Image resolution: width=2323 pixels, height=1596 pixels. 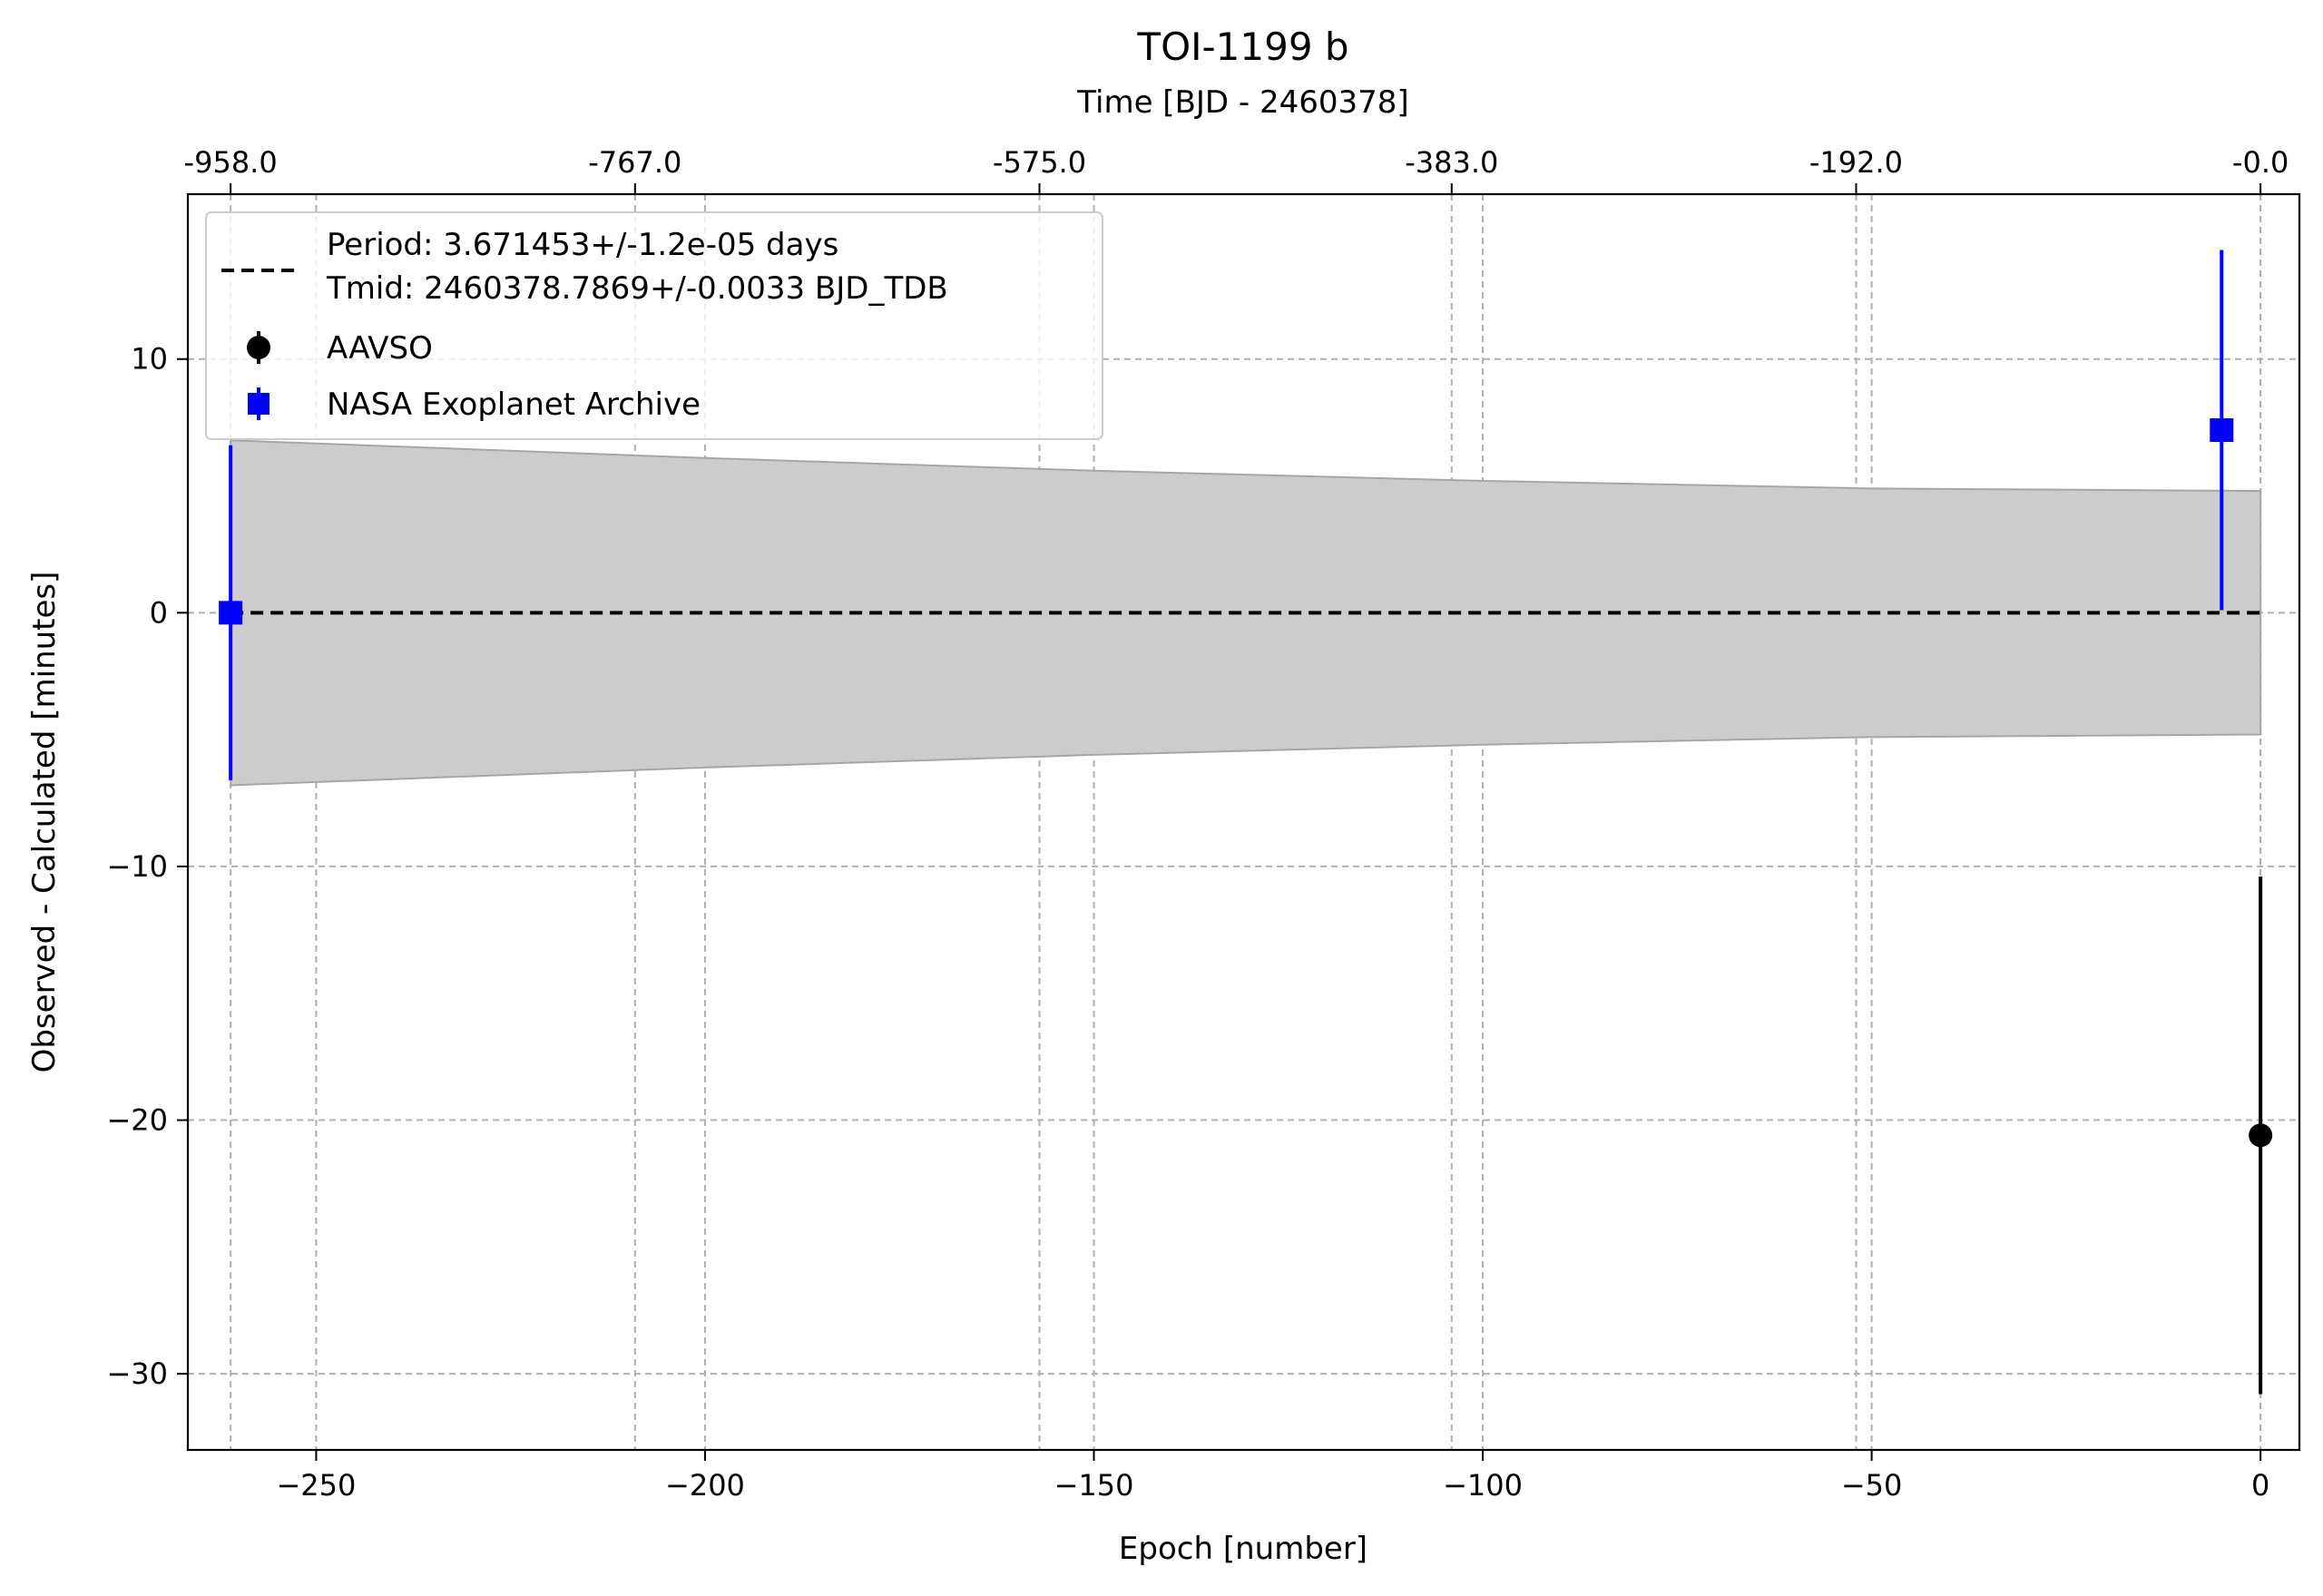 I want to click on x-tick-label: −100, so click(x=1483, y=1485).